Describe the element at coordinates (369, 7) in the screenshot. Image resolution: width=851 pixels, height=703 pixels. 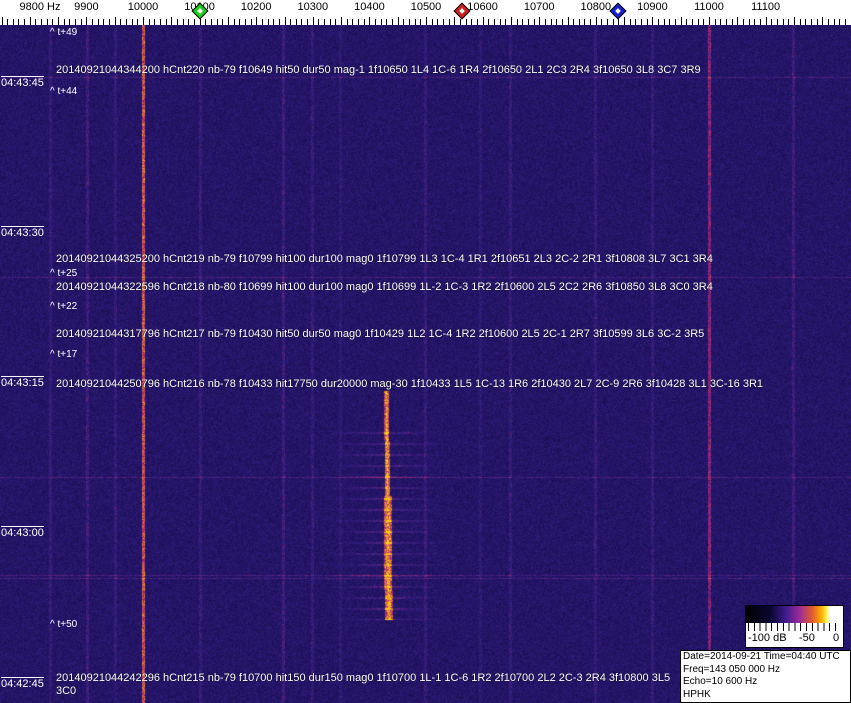
I see `freq-tick-label: 10400` at that location.